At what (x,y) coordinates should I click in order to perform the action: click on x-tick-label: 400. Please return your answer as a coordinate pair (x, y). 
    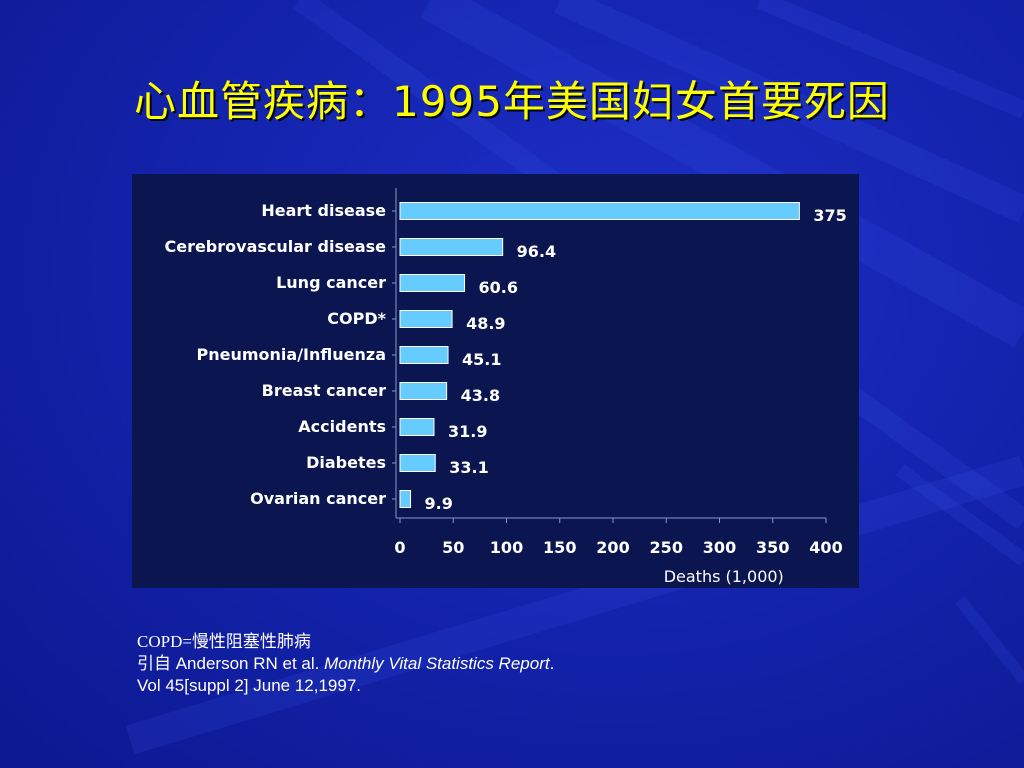
    Looking at the image, I should click on (825, 547).